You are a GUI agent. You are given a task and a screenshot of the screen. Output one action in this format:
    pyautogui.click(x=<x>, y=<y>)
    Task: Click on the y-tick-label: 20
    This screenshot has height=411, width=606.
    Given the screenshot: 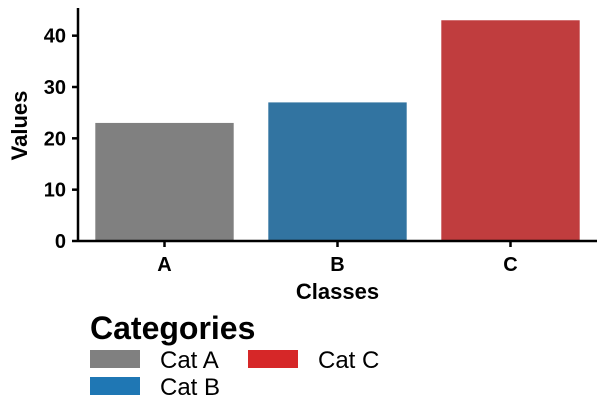 What is the action you would take?
    pyautogui.click(x=55, y=139)
    